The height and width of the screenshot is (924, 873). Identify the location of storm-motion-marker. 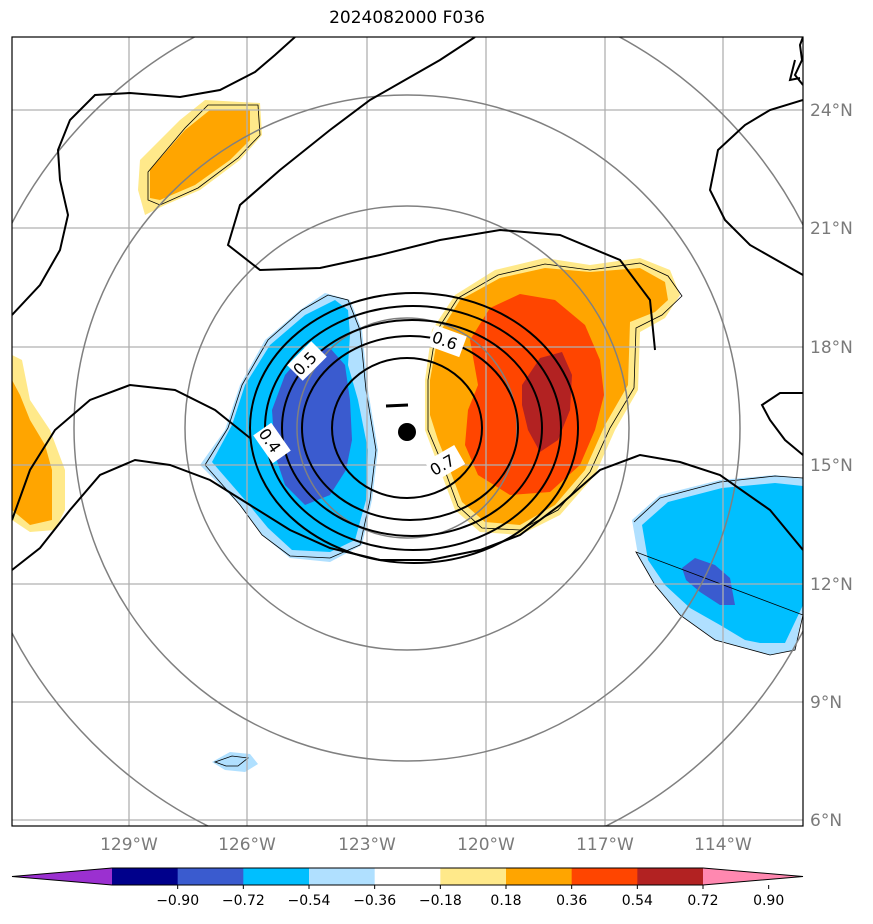
(397, 405).